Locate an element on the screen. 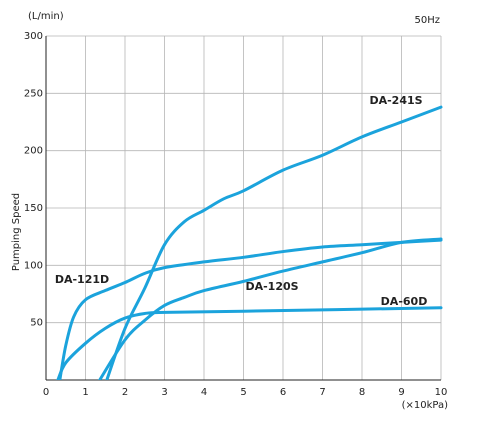  series-label: DA-60D is located at coordinates (404, 301).